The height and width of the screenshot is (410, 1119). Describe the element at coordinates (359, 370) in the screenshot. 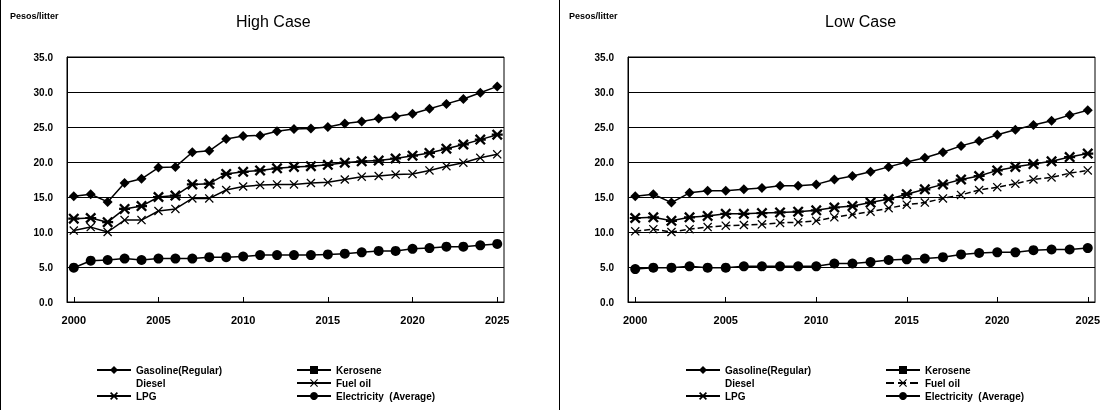

I see `legend-label: Kerosene` at that location.